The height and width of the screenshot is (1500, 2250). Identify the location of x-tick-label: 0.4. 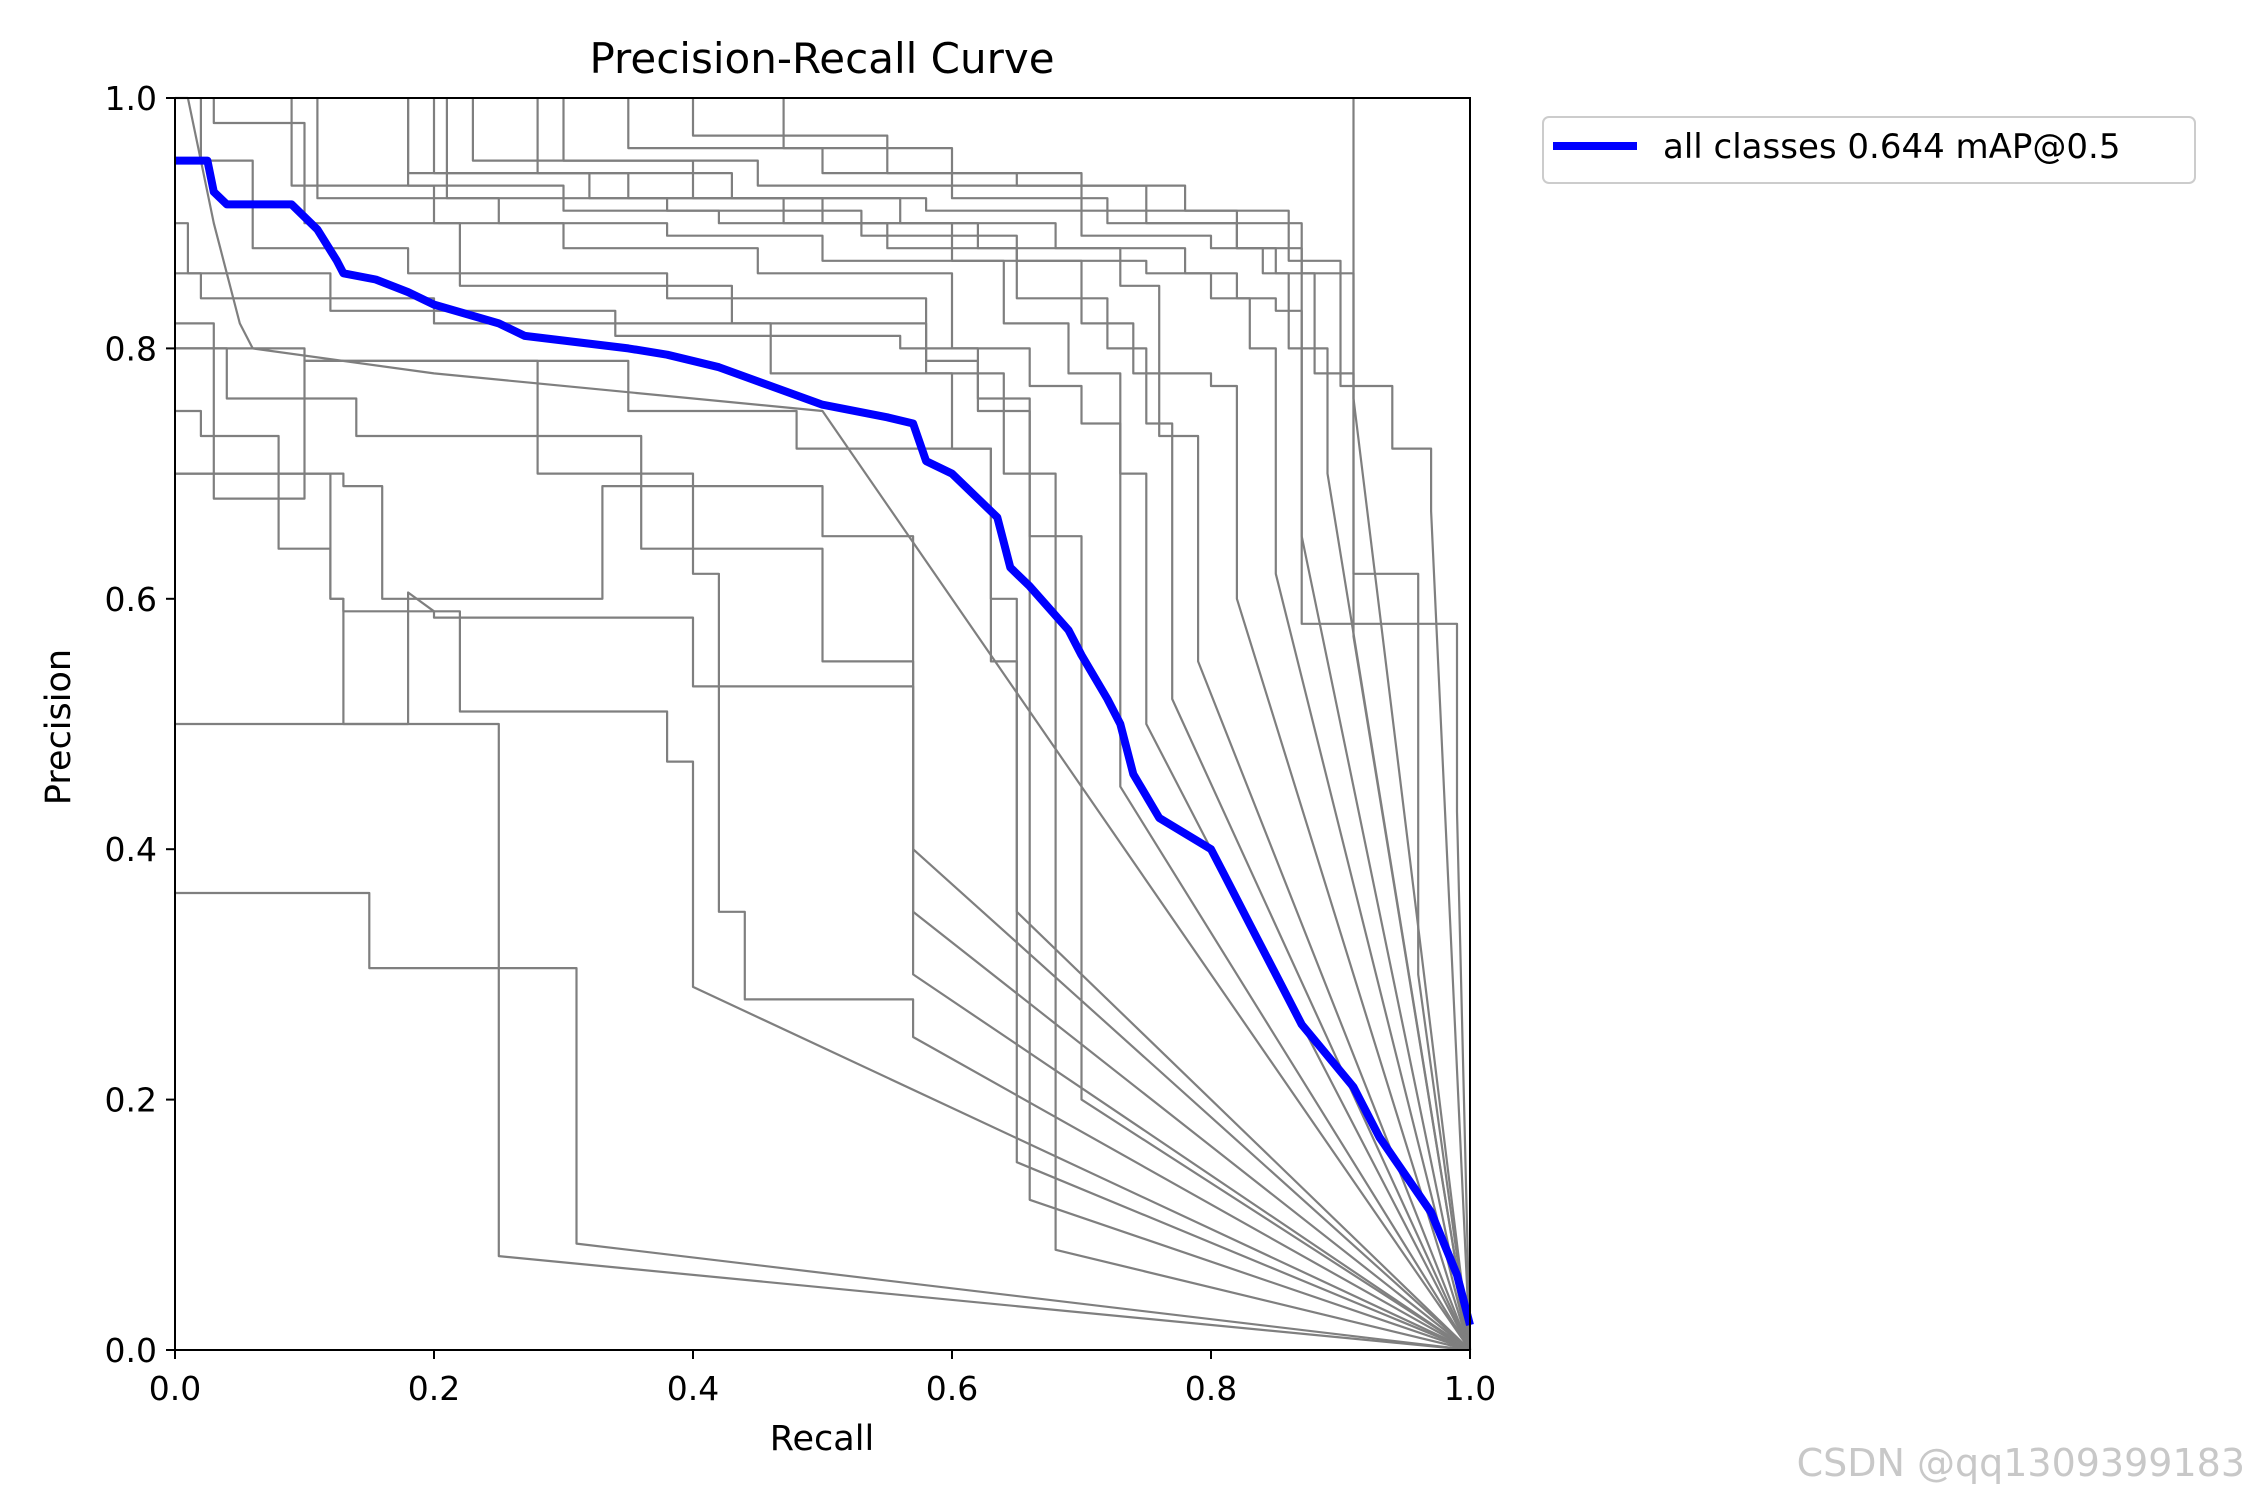
(693, 1388).